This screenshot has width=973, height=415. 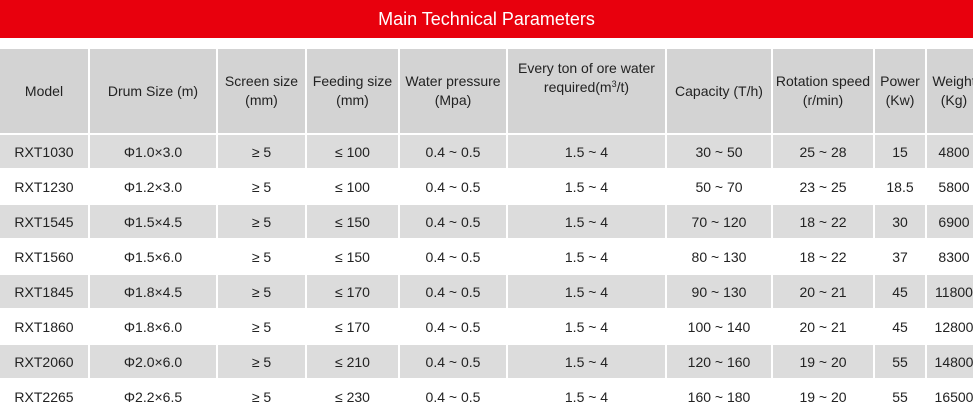 What do you see at coordinates (900, 221) in the screenshot?
I see `cell-power: 30` at bounding box center [900, 221].